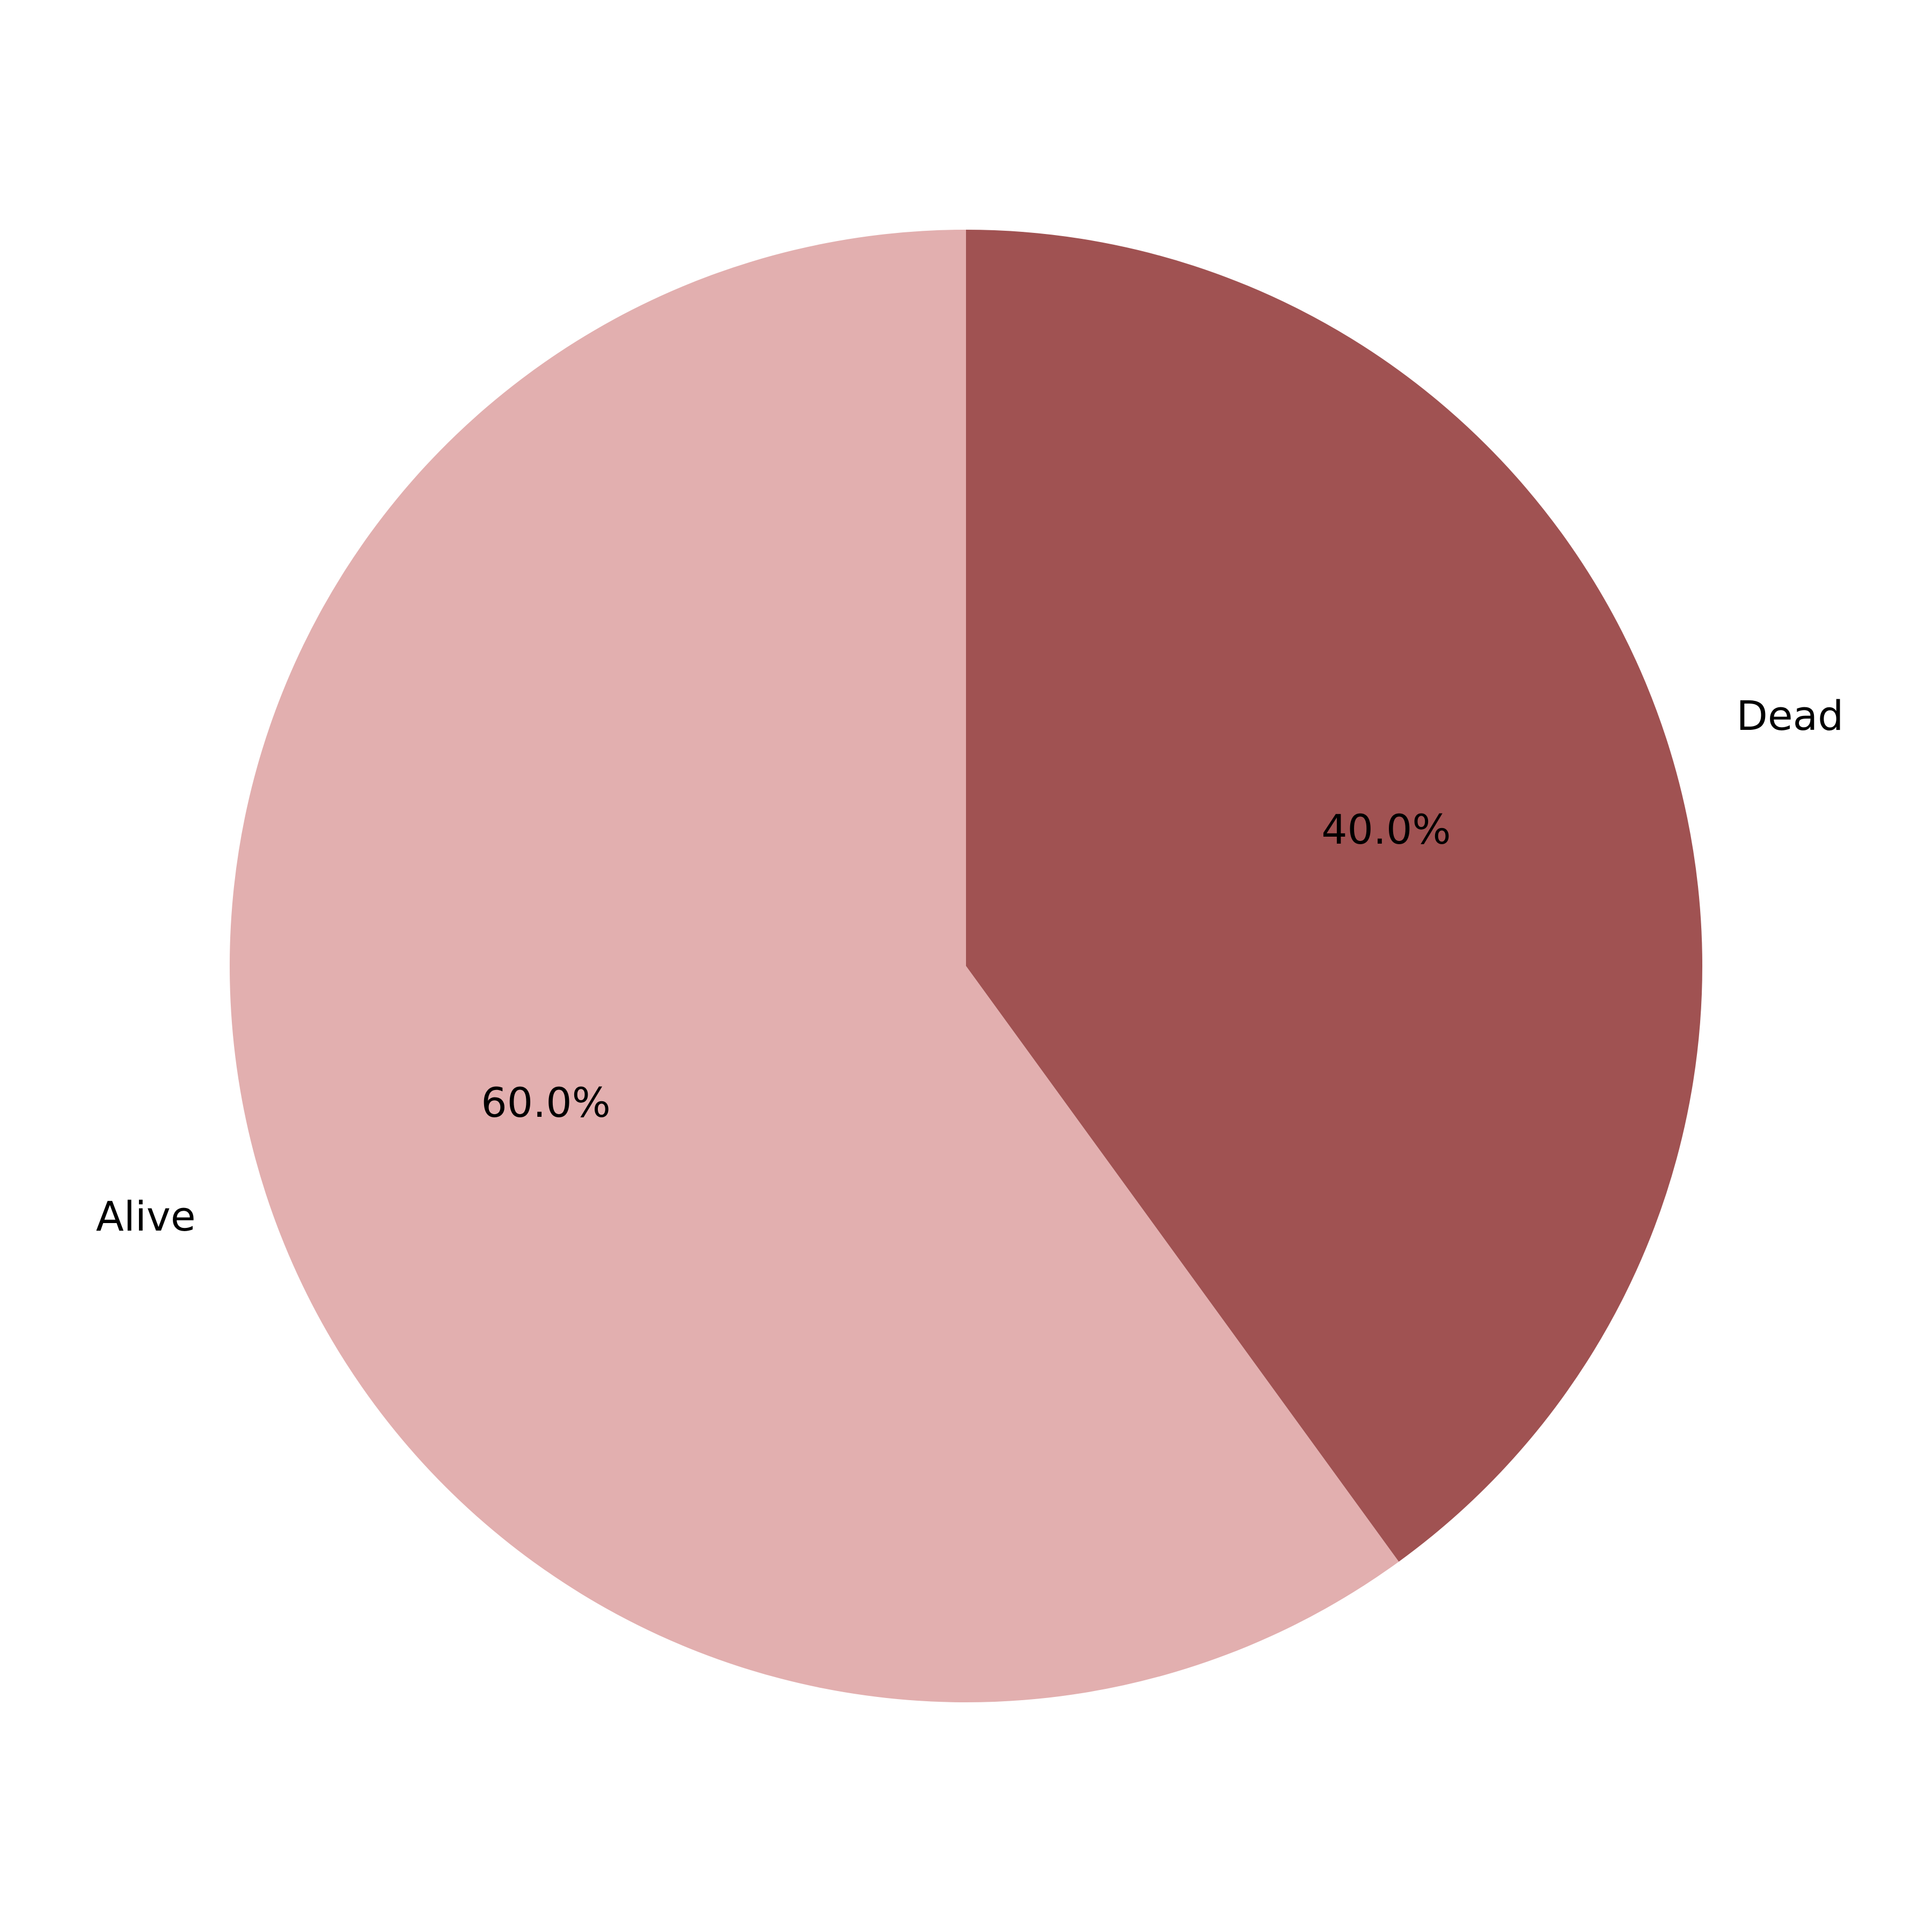 This screenshot has width=1932, height=1932. What do you see at coordinates (146, 1216) in the screenshot?
I see `slice-label-alive: Alive` at bounding box center [146, 1216].